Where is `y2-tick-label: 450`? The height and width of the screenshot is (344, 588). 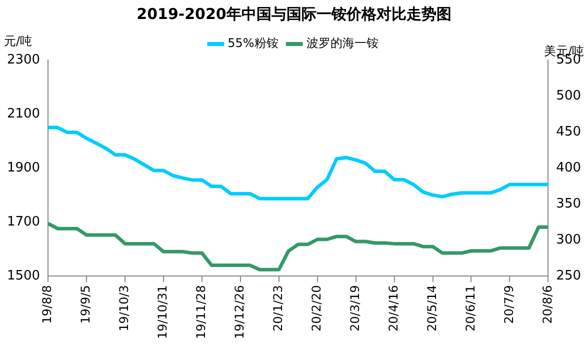
y2-tick-label: 450 is located at coordinates (569, 132).